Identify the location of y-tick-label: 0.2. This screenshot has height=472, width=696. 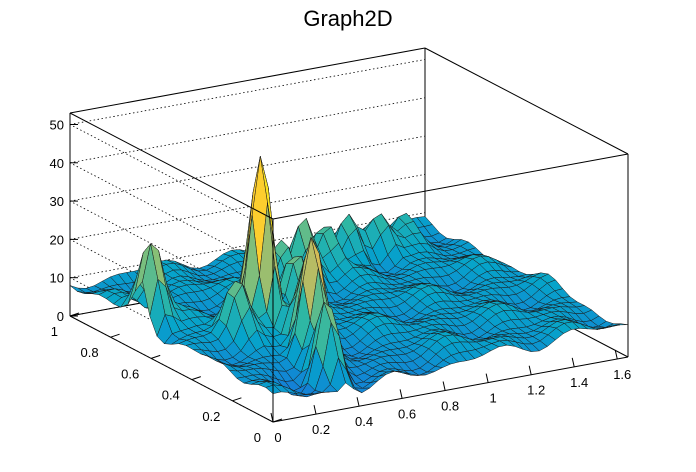
(211, 416).